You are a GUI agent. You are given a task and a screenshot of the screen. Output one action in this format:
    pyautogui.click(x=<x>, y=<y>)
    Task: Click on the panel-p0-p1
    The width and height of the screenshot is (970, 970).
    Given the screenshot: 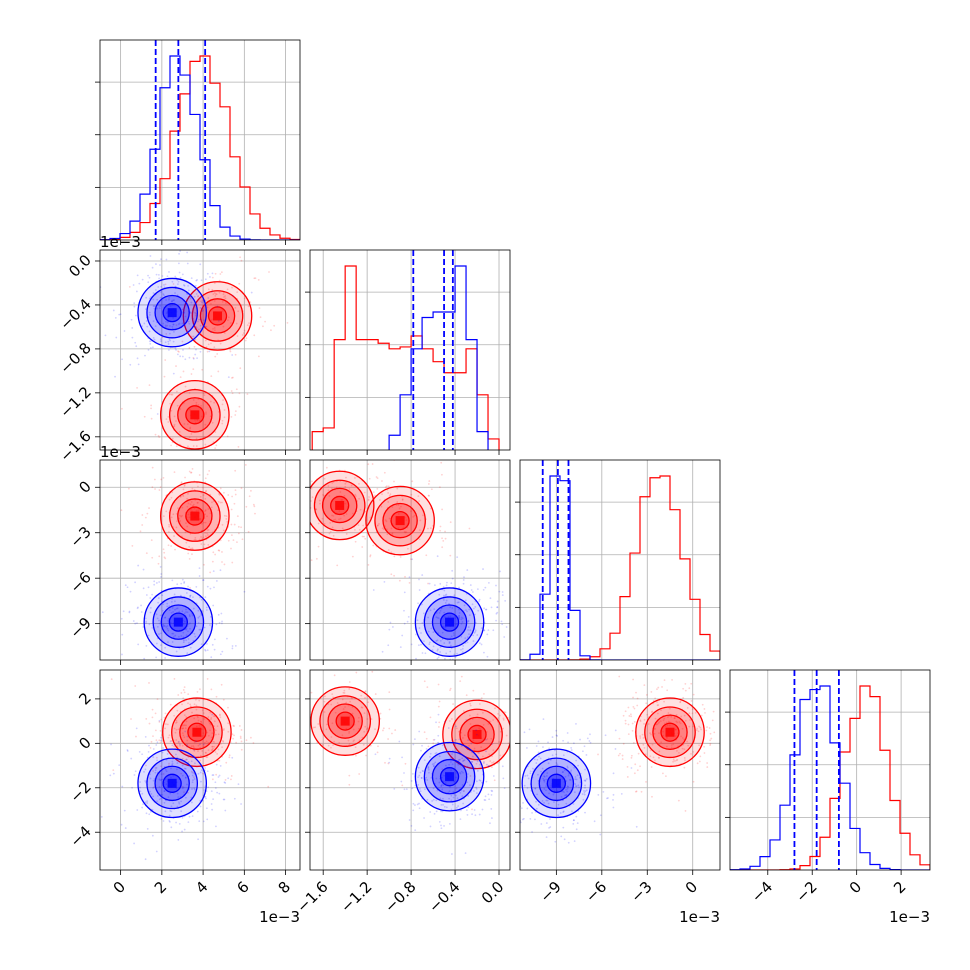 What is the action you would take?
    pyautogui.click(x=194, y=350)
    